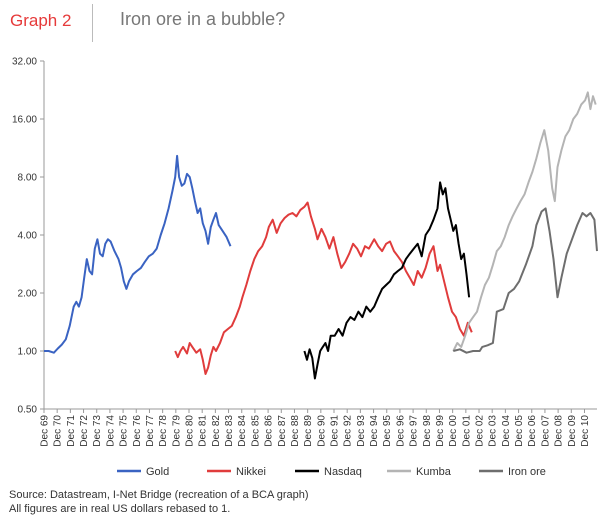  I want to click on y-tick-label: 0.50, so click(28, 410).